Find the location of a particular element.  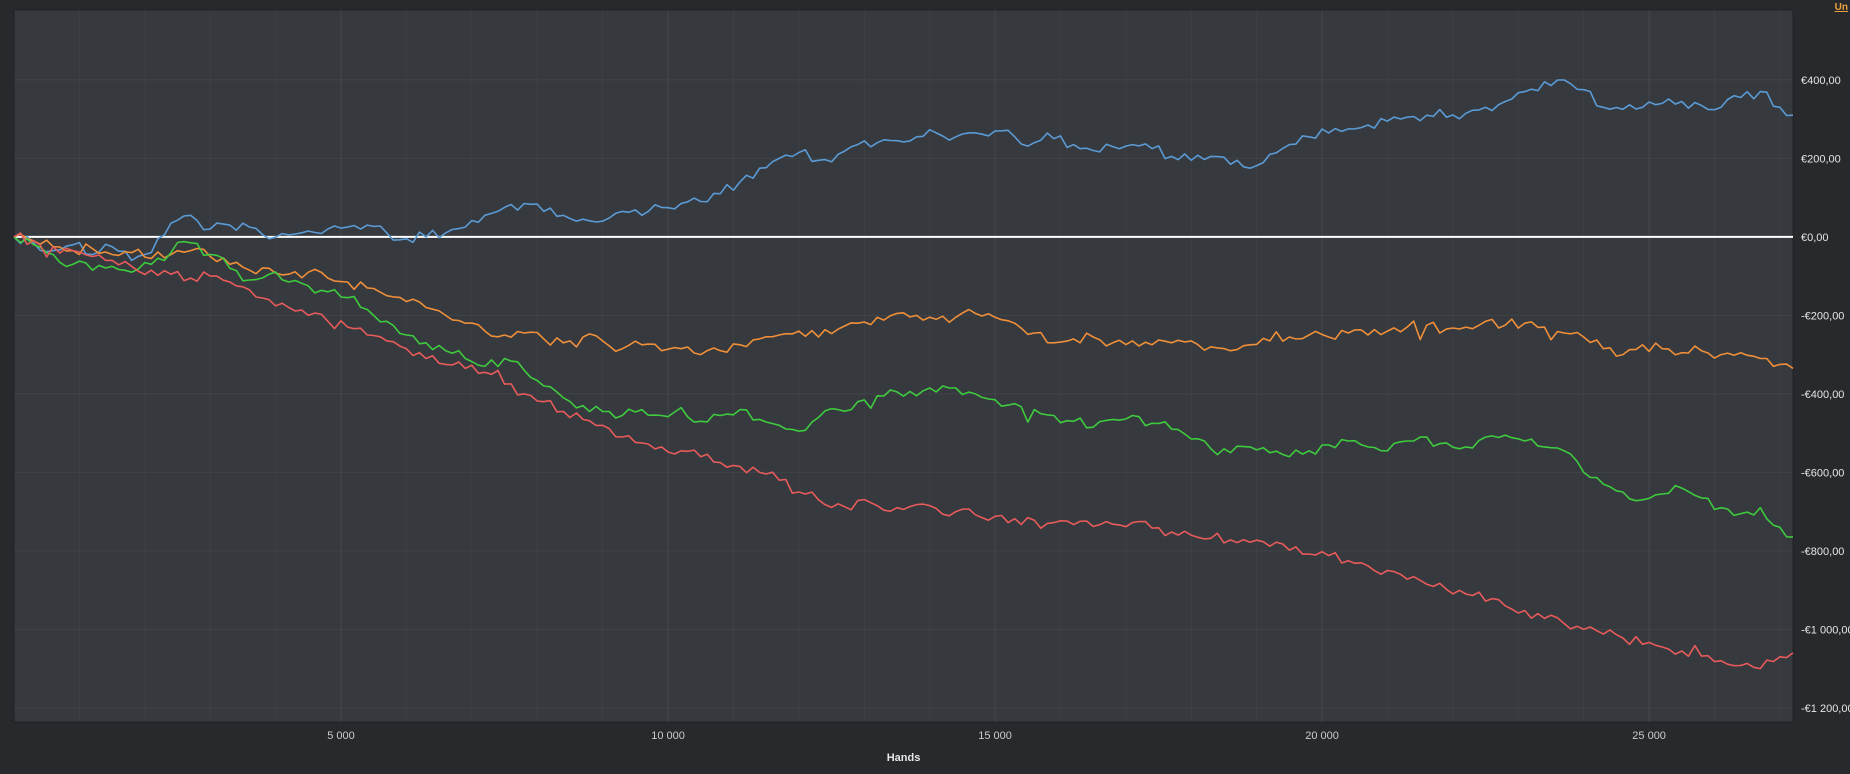

x-tick-label: 25 000 is located at coordinates (1649, 736).